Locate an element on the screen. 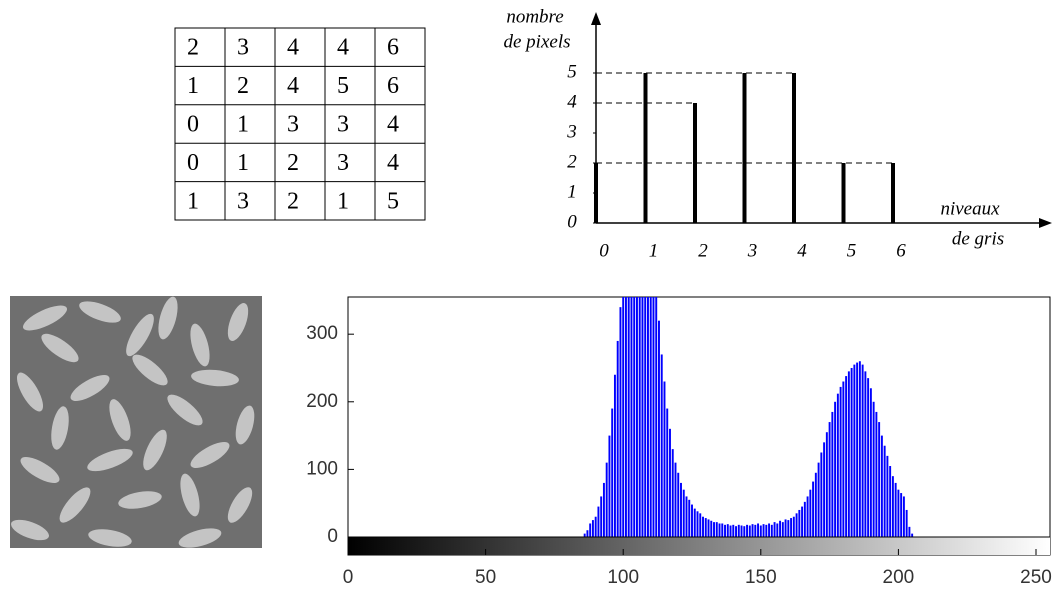 The image size is (1061, 592). x-tick-label: 6 is located at coordinates (901, 250).